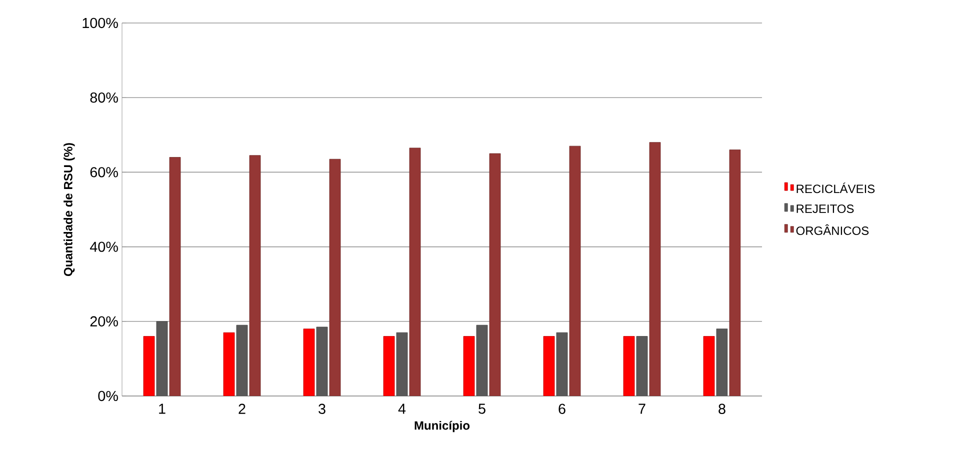 Image resolution: width=978 pixels, height=468 pixels. I want to click on y-tick-label: 0%, so click(108, 396).